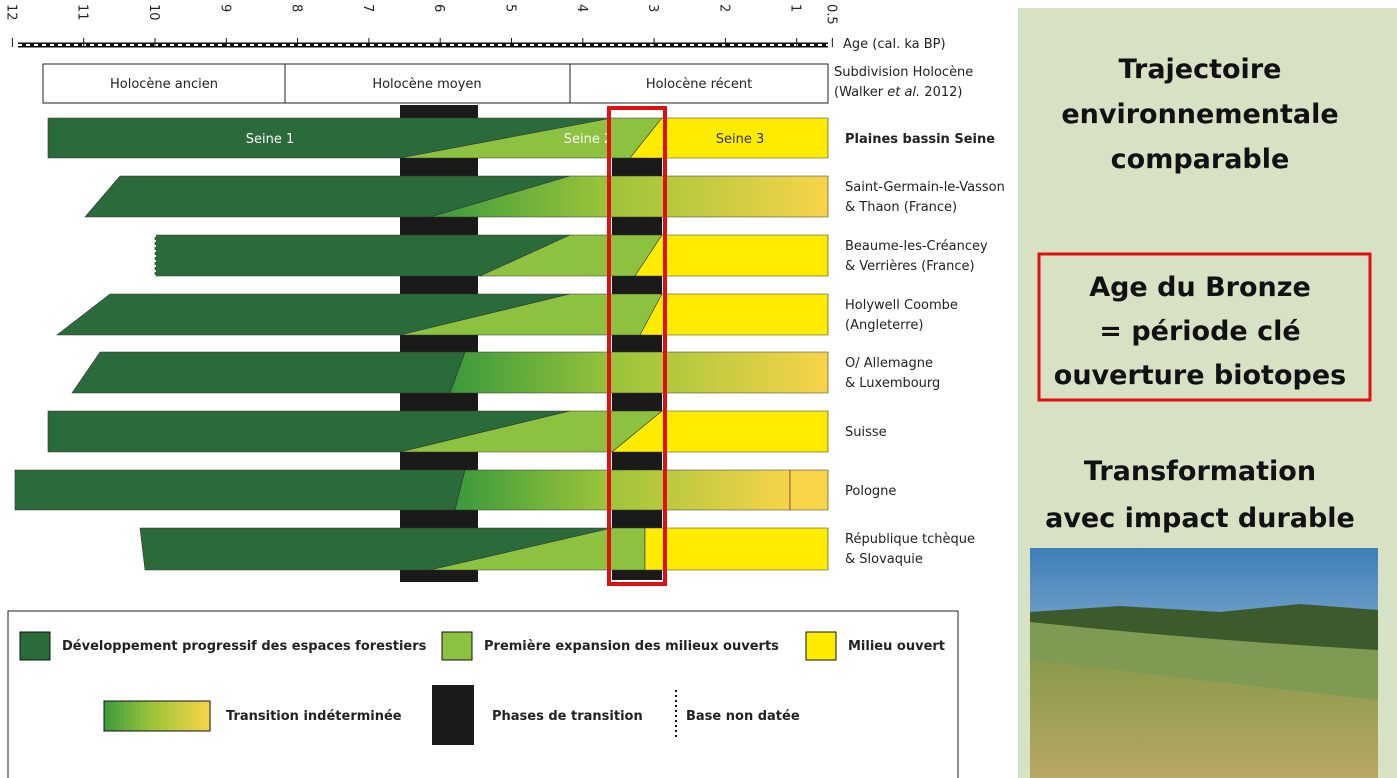 Image resolution: width=1397 pixels, height=778 pixels. I want to click on axis-tick-label: 10, so click(153, 12).